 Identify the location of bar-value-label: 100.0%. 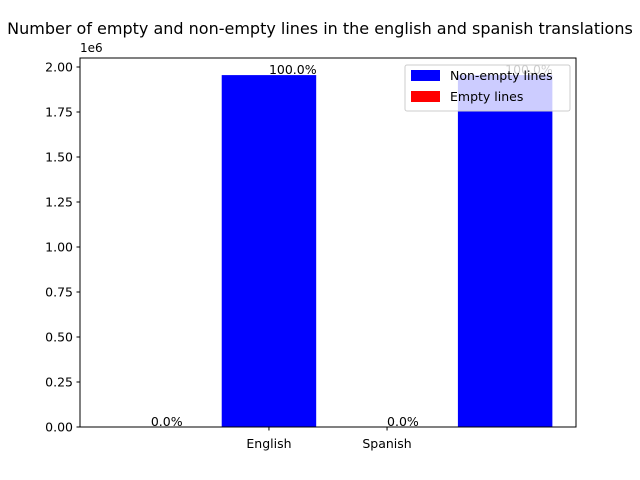
(293, 69).